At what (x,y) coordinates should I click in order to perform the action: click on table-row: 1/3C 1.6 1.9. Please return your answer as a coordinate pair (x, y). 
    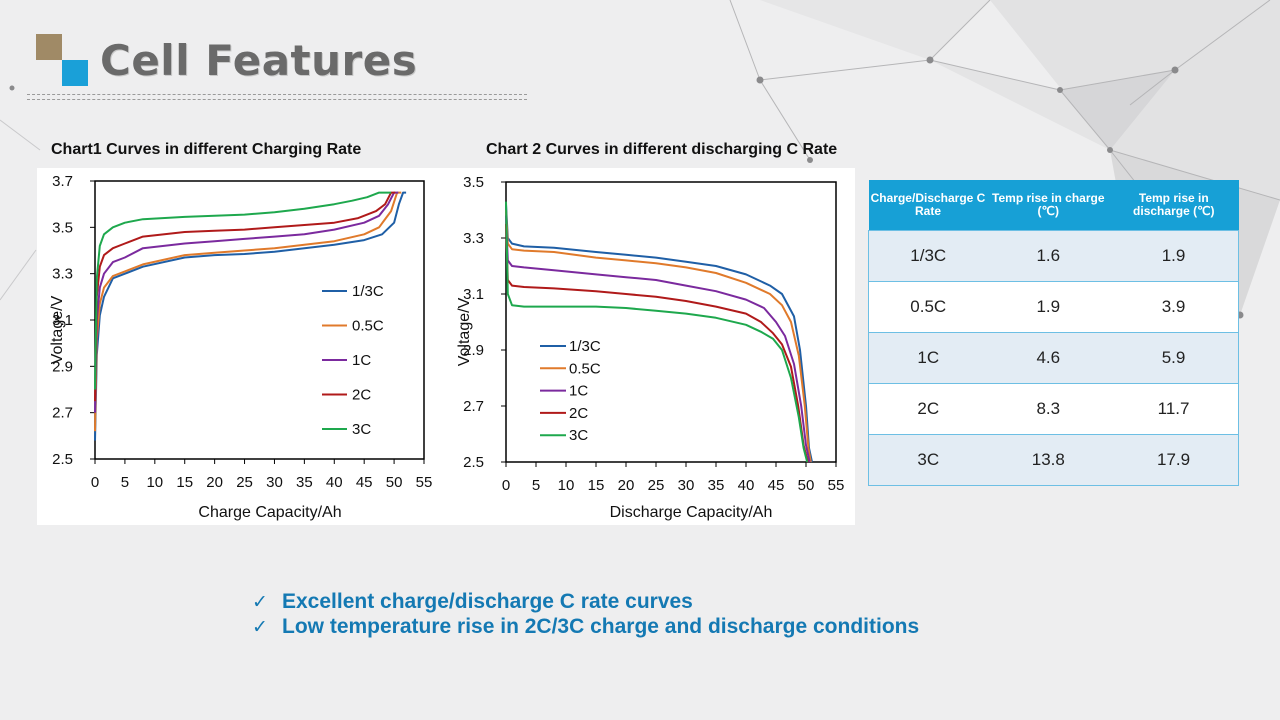
    Looking at the image, I should click on (1054, 256).